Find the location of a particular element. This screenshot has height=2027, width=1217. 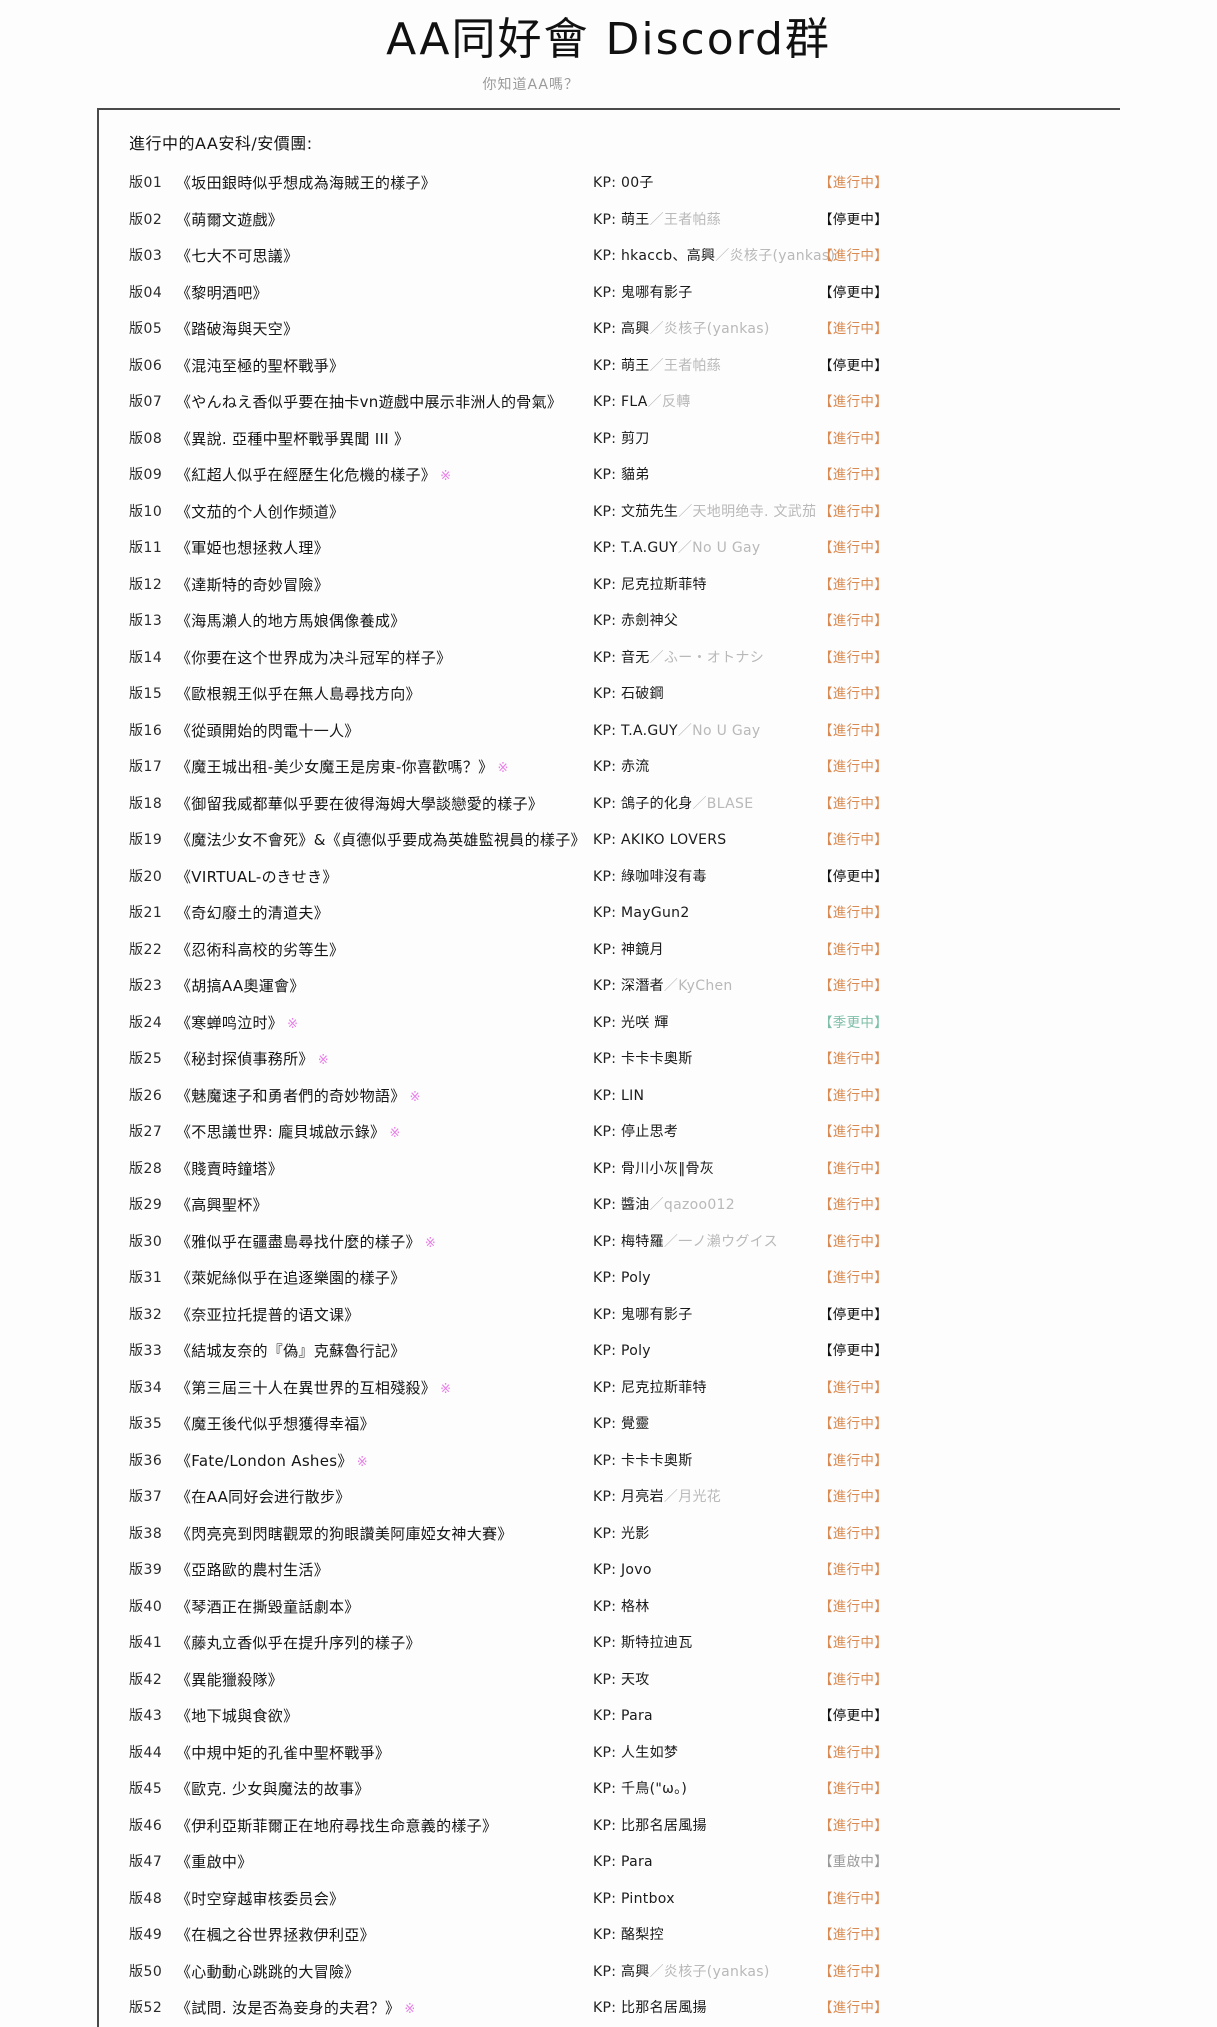

row-title-text: 《雅似乎在疆盡島尋找什麼的樣子》 is located at coordinates (298, 1241).